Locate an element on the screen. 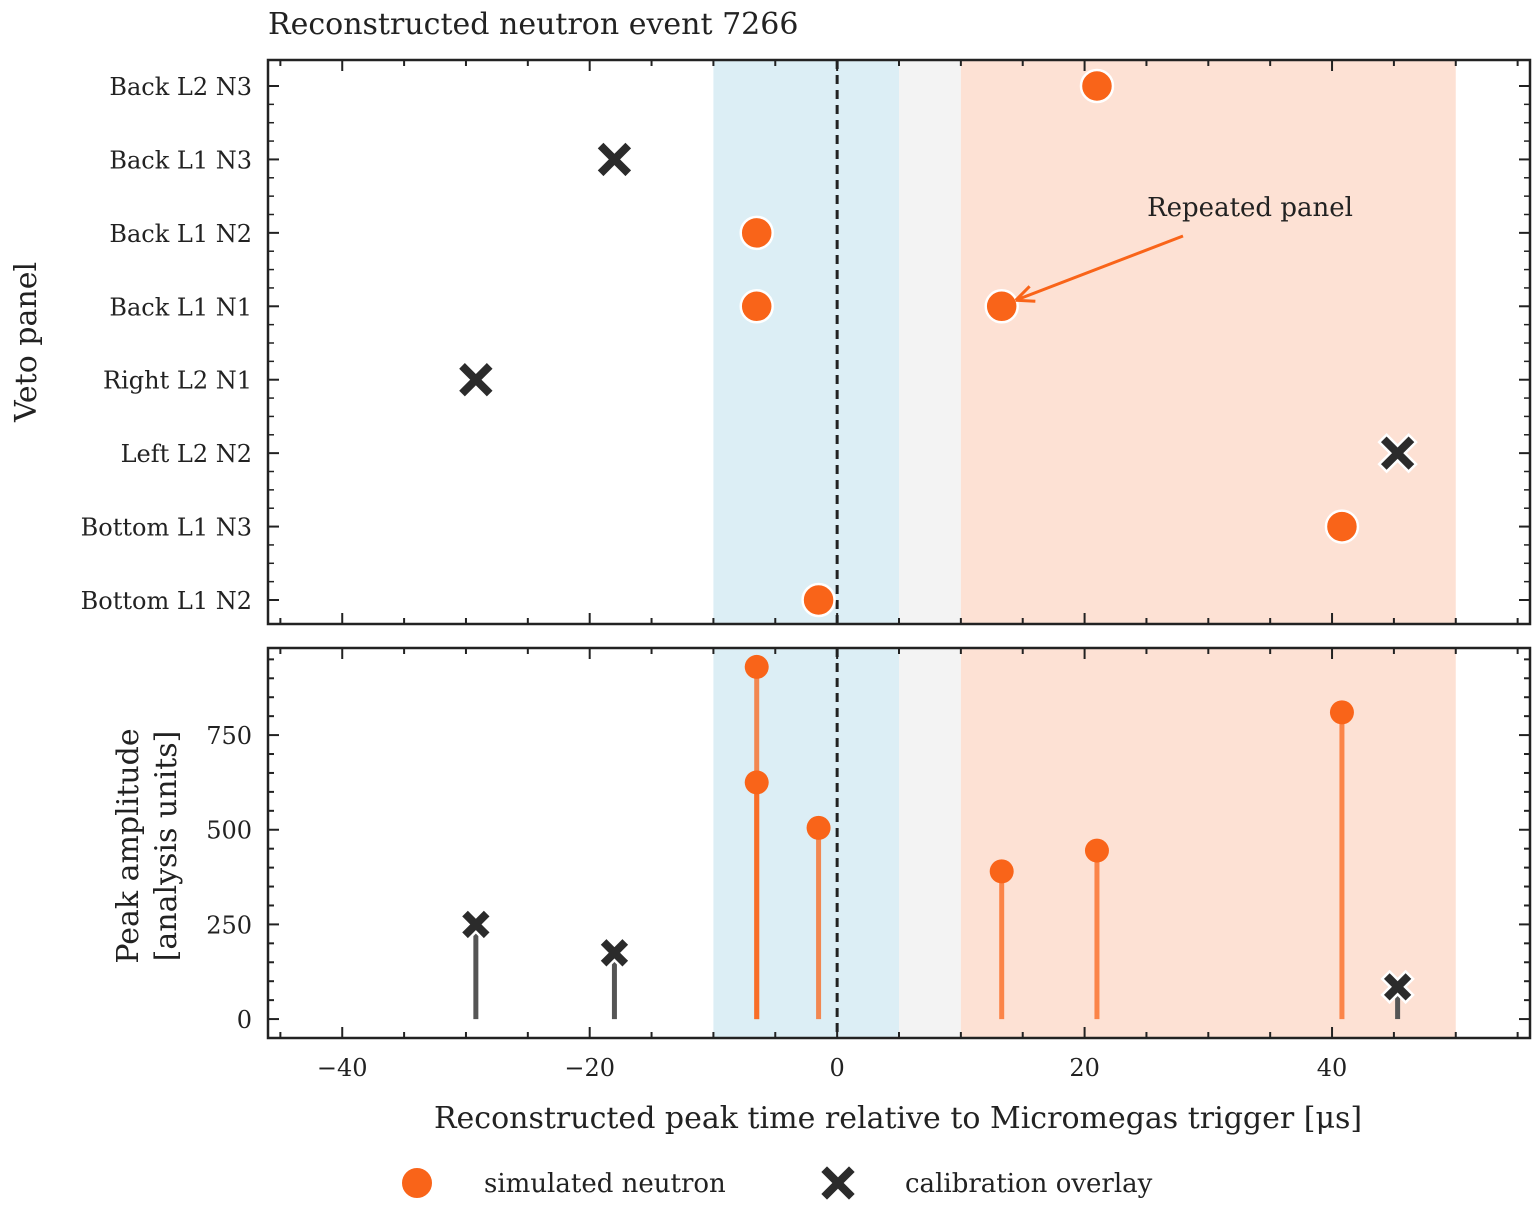 The width and height of the screenshot is (1537, 1227). bottom-y-axis-label-line2: [analysis units] is located at coordinates (166, 846).